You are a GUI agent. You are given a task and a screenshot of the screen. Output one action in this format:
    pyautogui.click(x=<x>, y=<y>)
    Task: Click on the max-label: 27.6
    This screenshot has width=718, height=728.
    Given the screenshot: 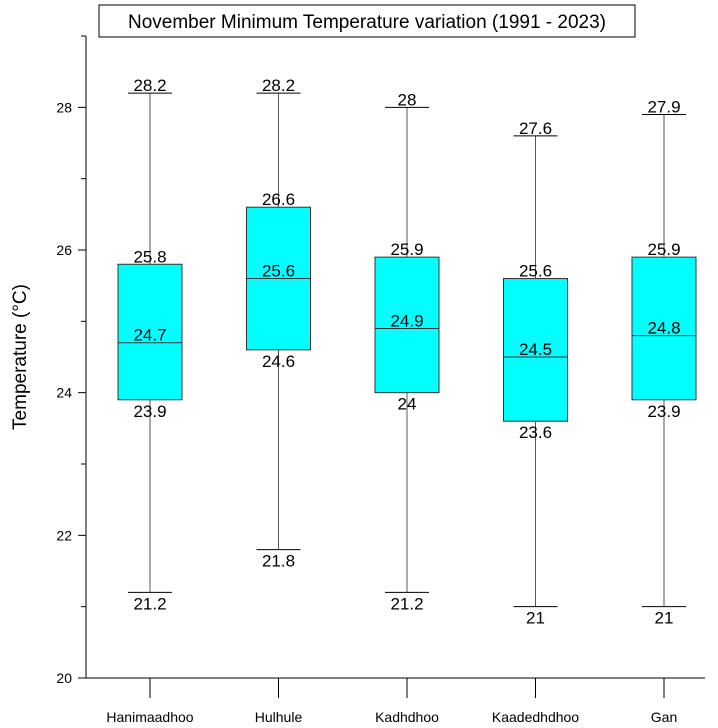 What is the action you would take?
    pyautogui.click(x=535, y=128)
    